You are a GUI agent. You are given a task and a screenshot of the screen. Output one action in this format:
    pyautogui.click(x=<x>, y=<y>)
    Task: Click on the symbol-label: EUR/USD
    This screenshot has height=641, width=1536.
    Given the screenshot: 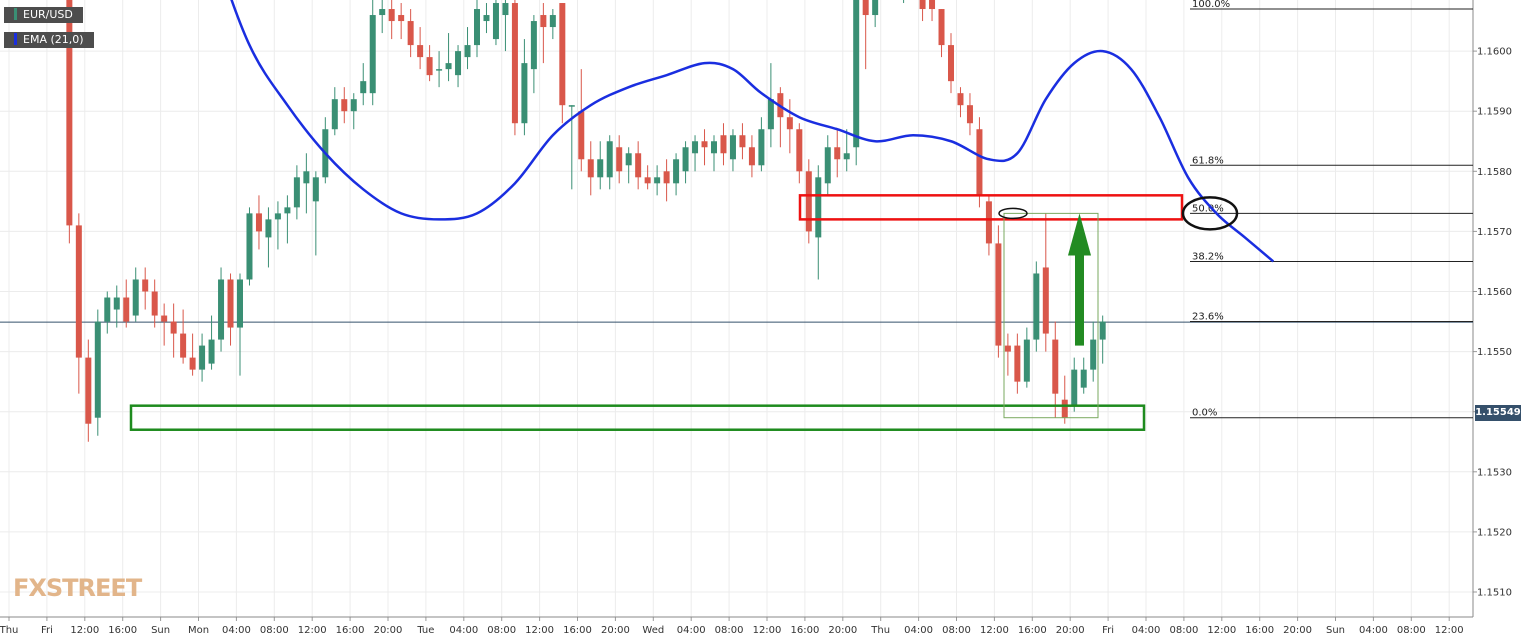 What is the action you would take?
    pyautogui.click(x=48, y=14)
    